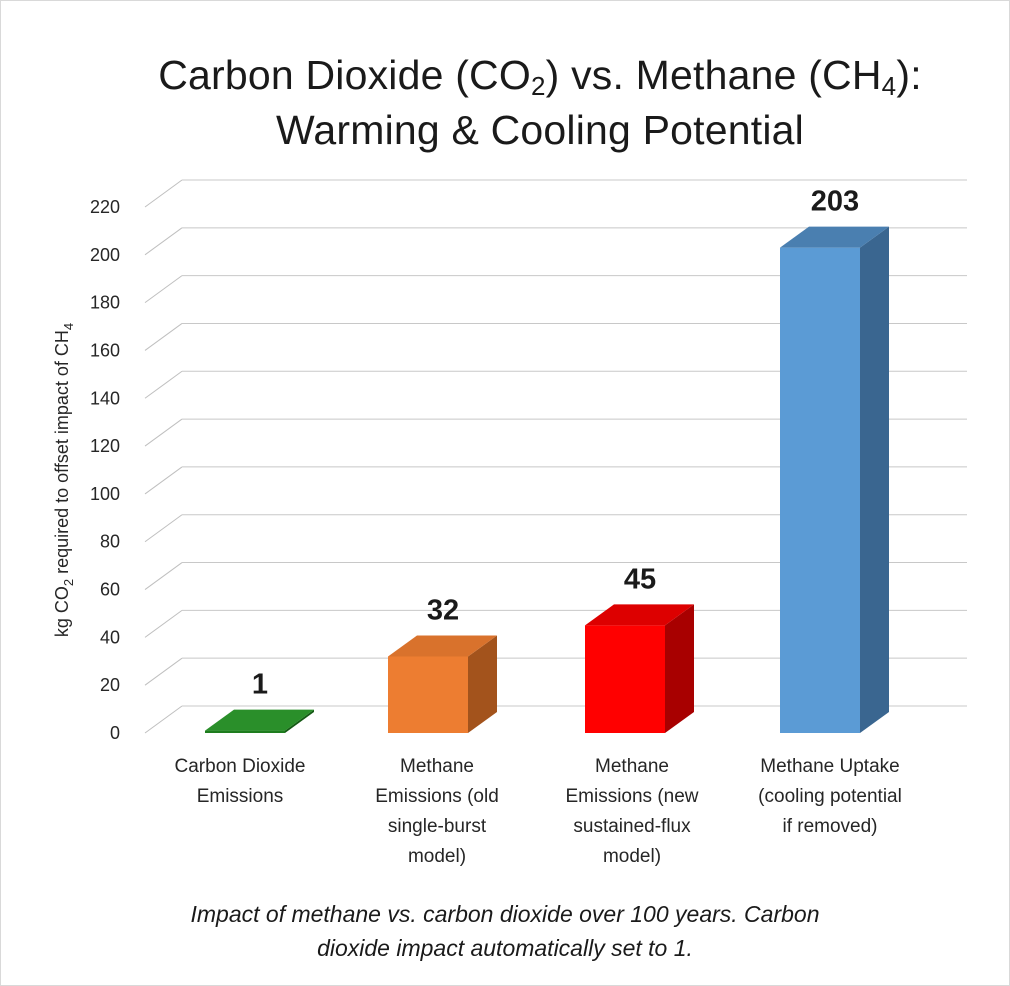  Describe the element at coordinates (115, 733) in the screenshot. I see `y-tick-label: 0` at that location.